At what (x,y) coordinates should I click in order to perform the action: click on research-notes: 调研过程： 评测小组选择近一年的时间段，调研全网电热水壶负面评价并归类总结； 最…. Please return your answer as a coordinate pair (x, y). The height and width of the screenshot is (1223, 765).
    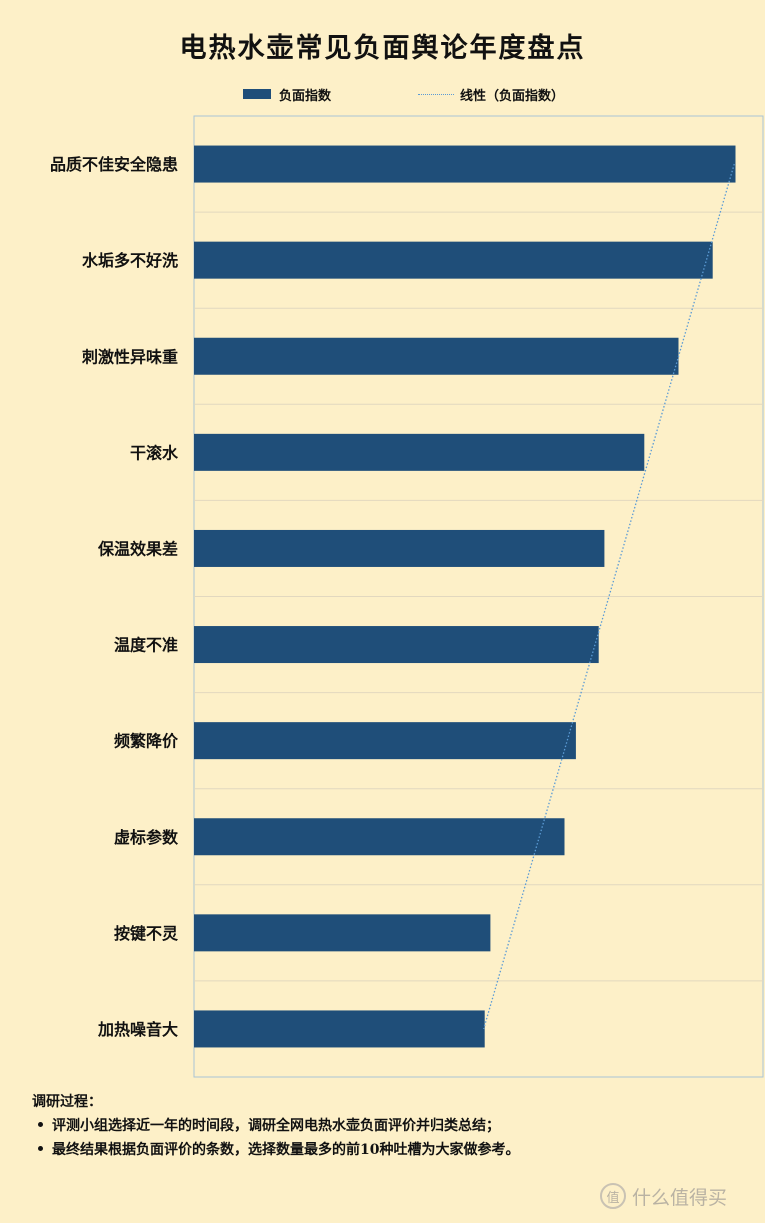
    Looking at the image, I should click on (275, 1126).